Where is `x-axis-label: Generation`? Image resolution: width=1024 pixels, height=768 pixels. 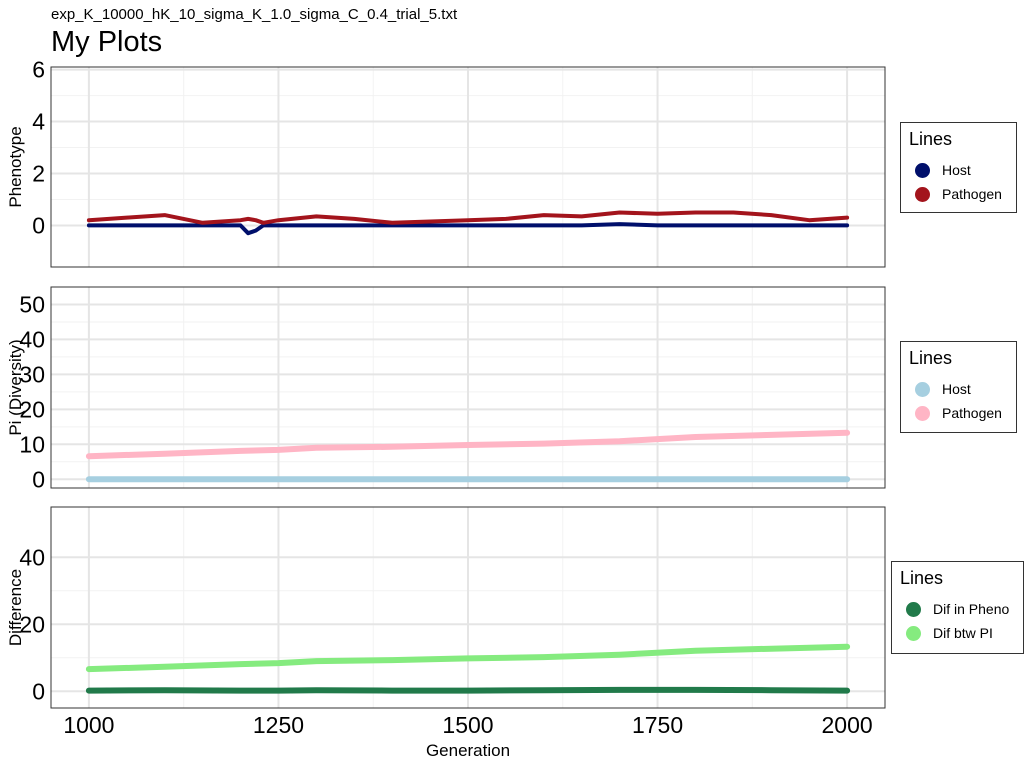
x-axis-label: Generation is located at coordinates (468, 750).